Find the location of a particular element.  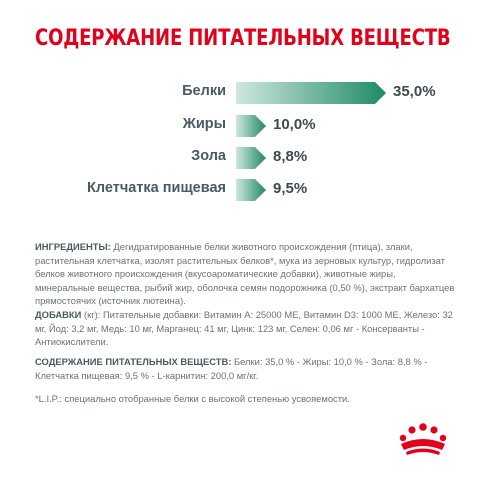

nutrient-row-protein: Белки 35,0% is located at coordinates (240, 93).